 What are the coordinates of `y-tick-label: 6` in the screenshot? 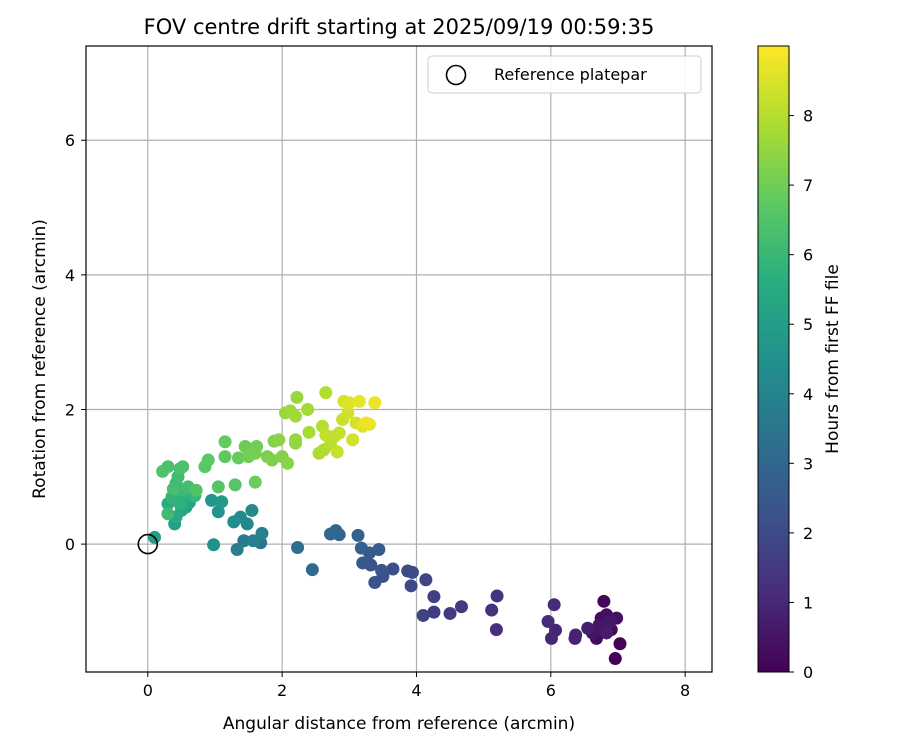 It's located at (70, 140).